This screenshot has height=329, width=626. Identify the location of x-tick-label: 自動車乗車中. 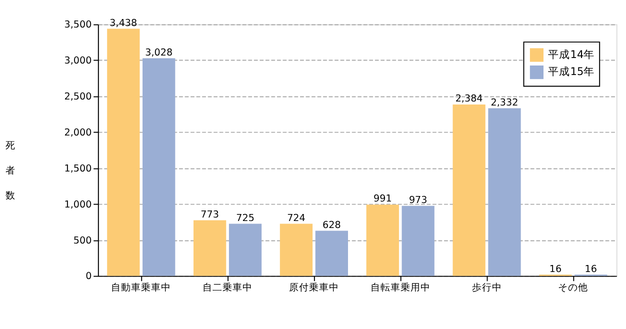
(141, 288).